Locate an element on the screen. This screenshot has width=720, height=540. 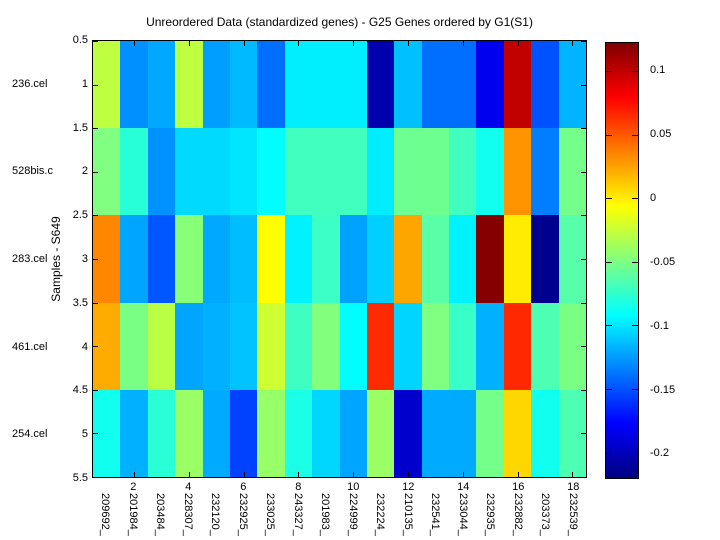
y-tick-label: 1 is located at coordinates (84, 83).